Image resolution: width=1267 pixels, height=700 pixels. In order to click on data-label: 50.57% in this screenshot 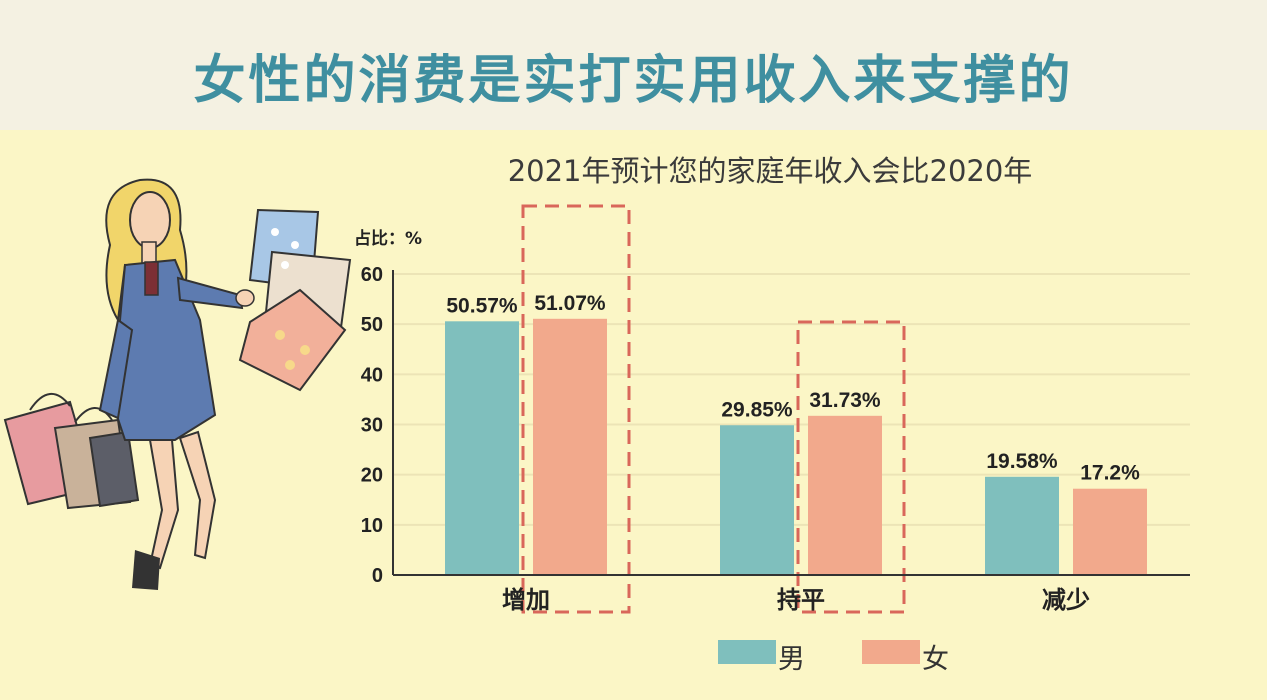, I will do `click(482, 305)`.